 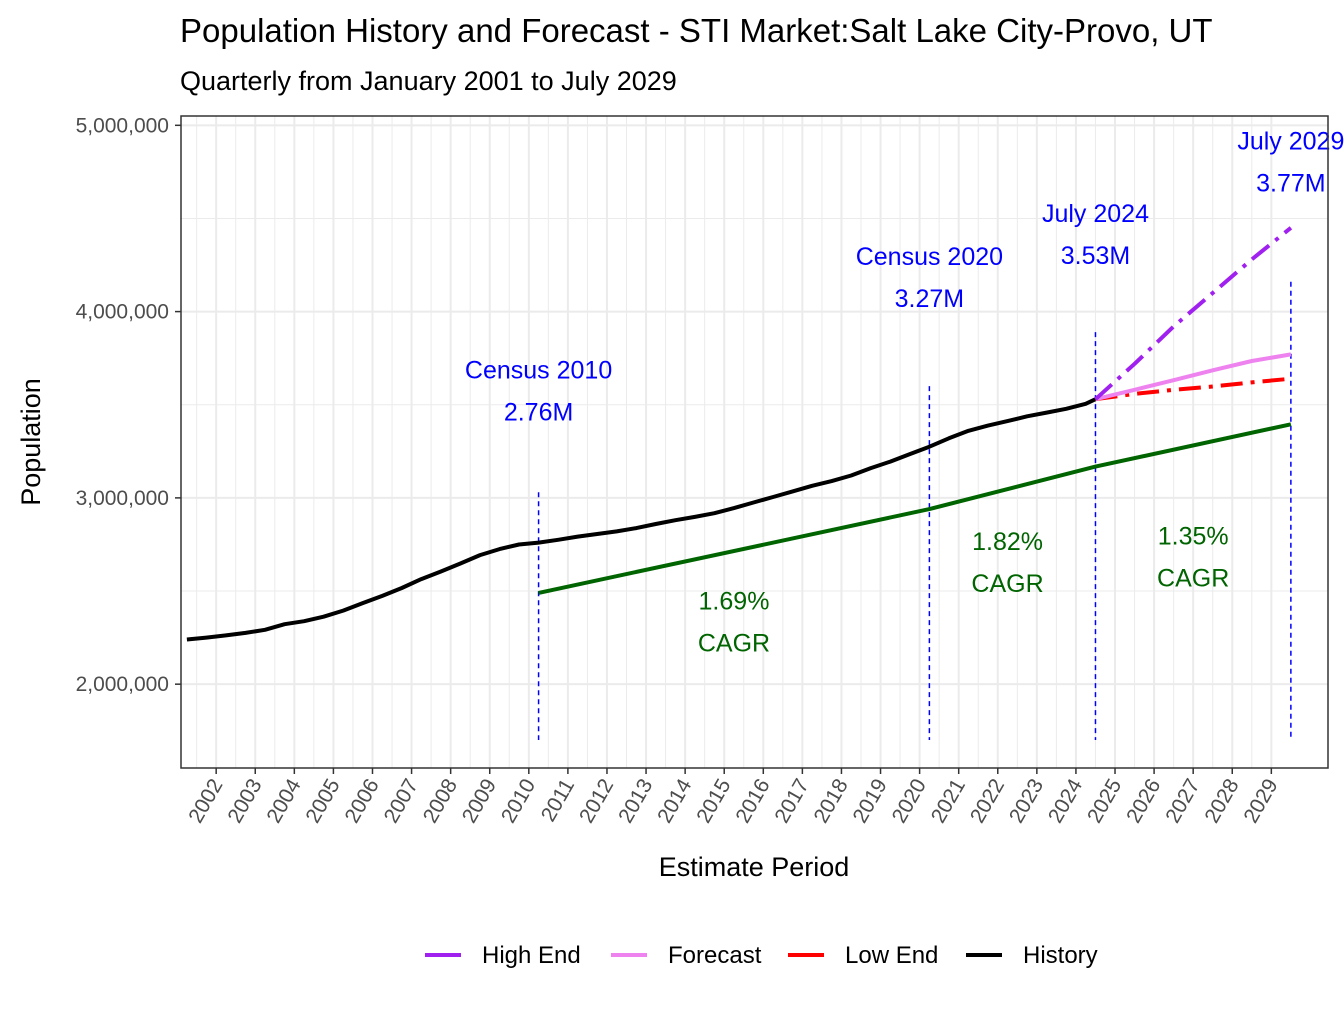 What do you see at coordinates (1260, 801) in the screenshot?
I see `x-tick-label: 2029` at bounding box center [1260, 801].